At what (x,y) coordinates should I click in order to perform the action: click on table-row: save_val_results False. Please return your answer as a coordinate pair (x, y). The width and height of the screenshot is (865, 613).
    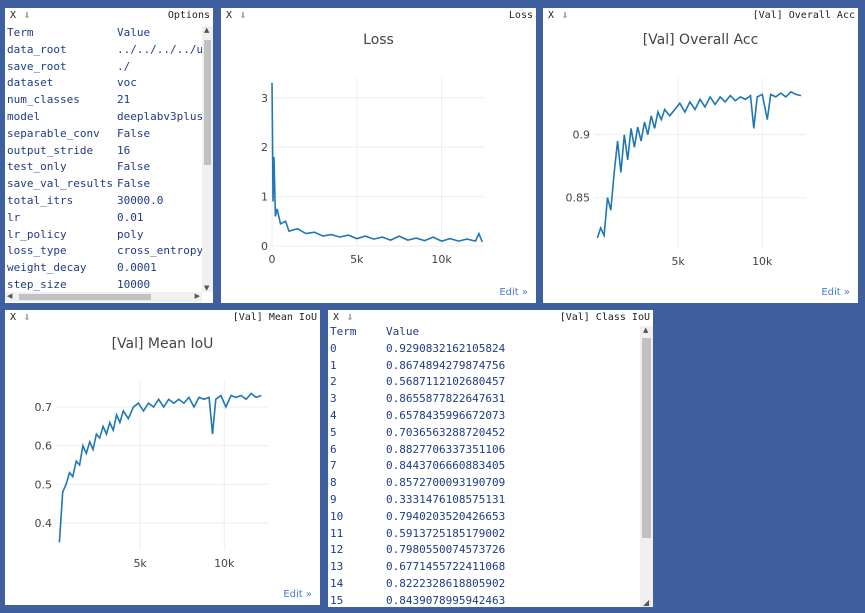
    Looking at the image, I should click on (105, 185).